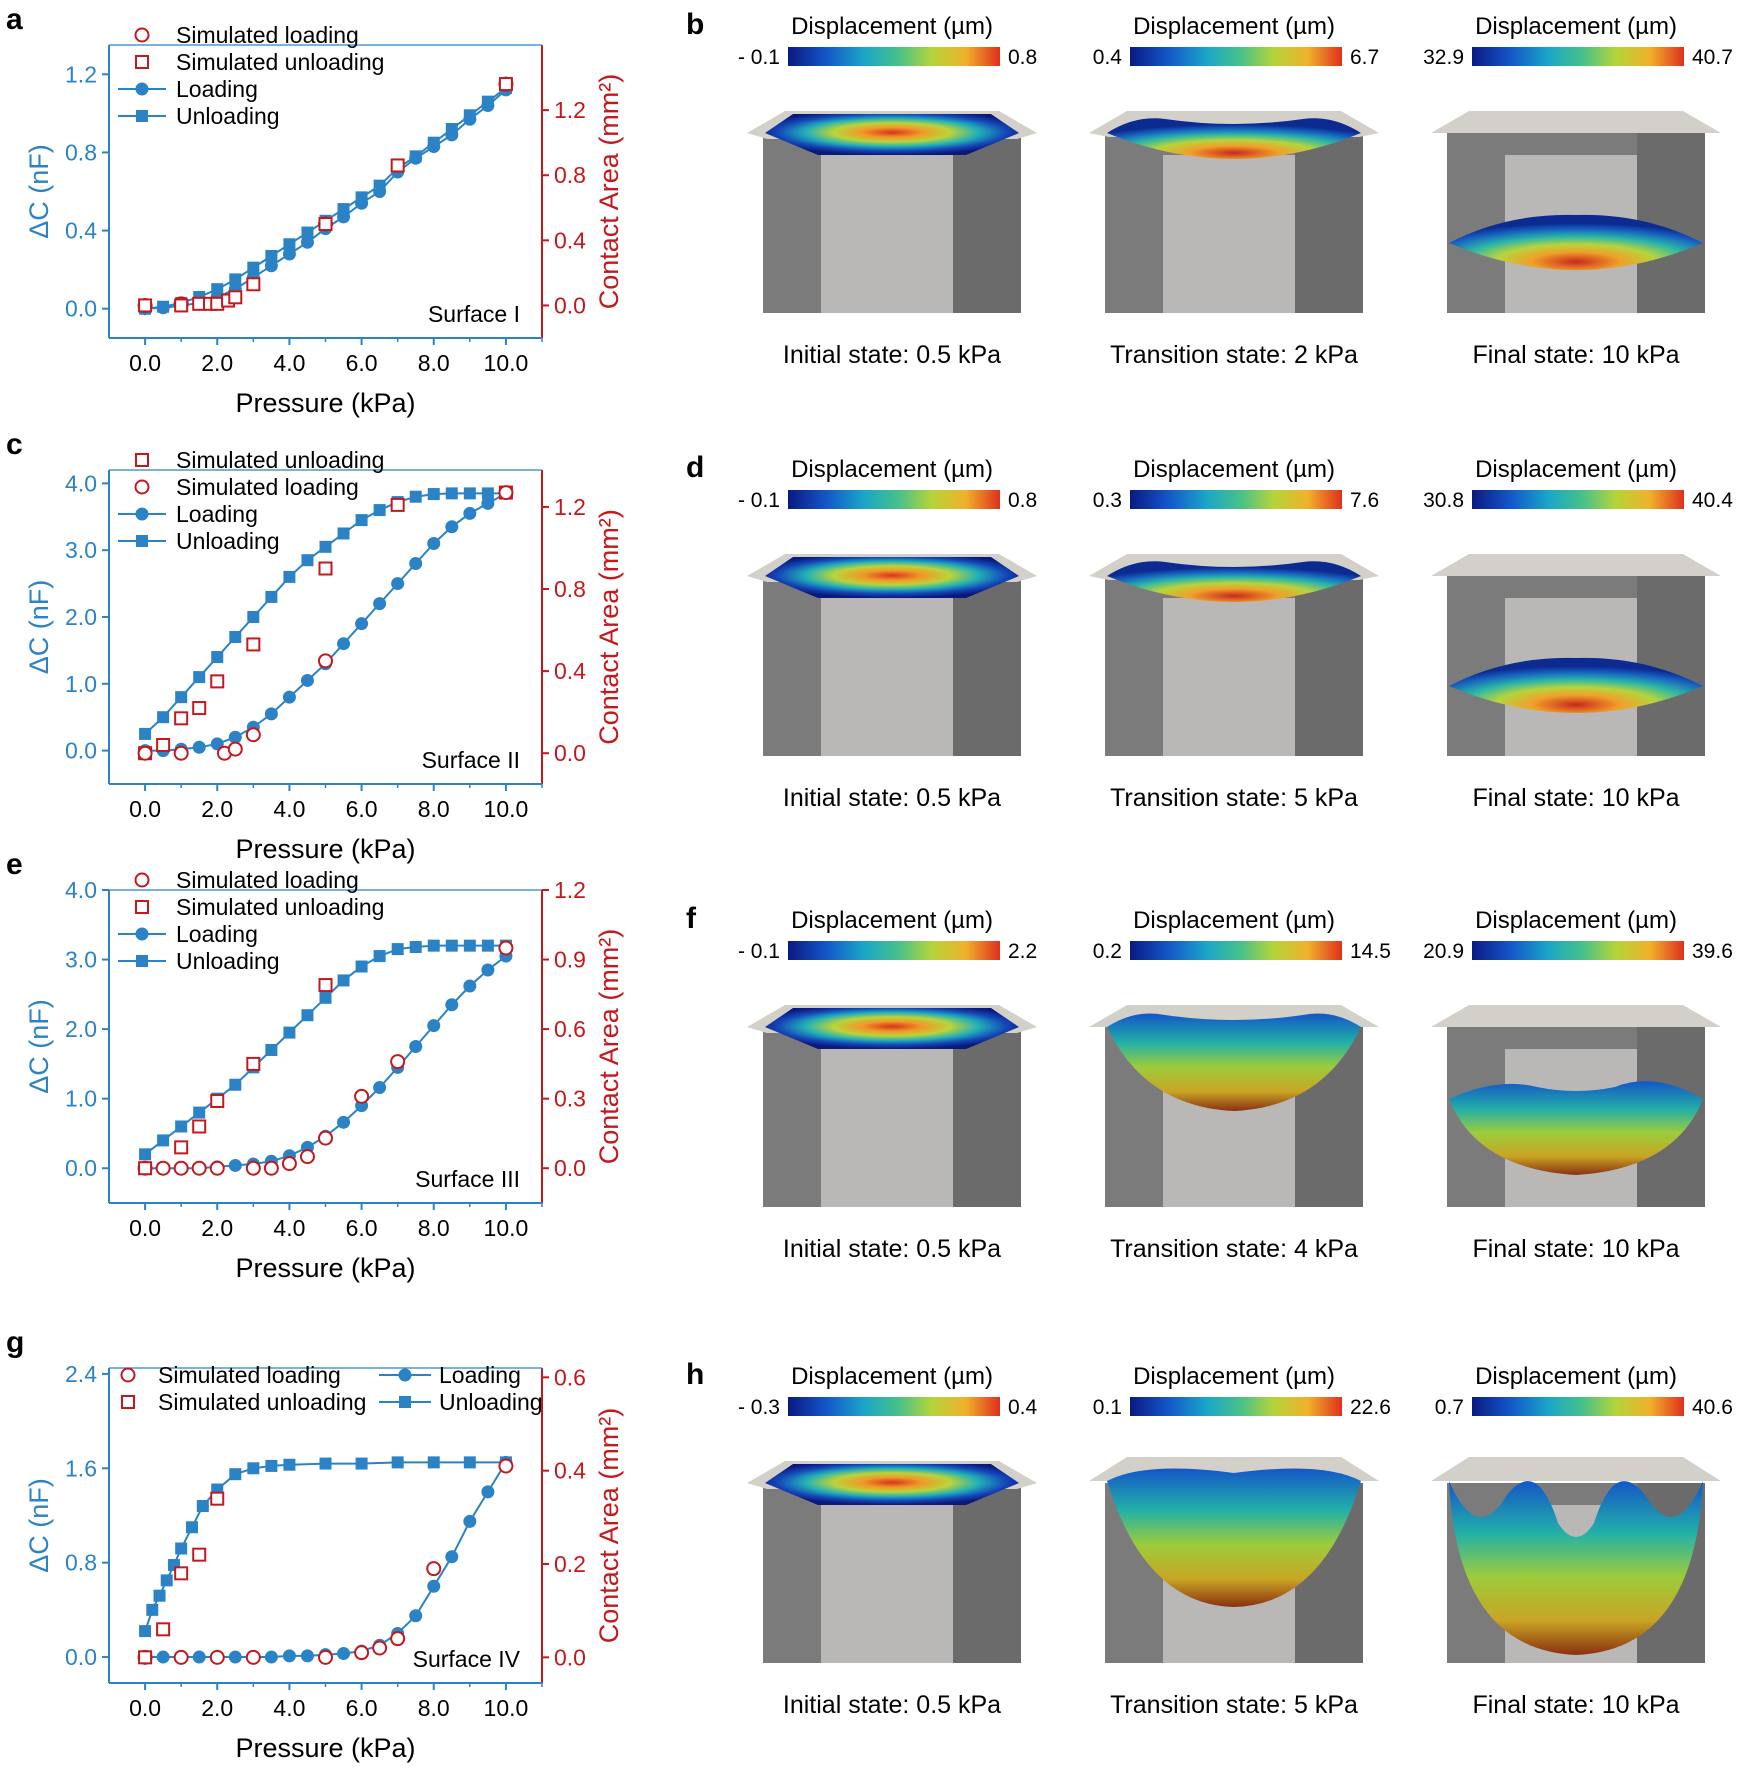  I want to click on state-caption: Initial state: 0.5 kPa, so click(892, 1249).